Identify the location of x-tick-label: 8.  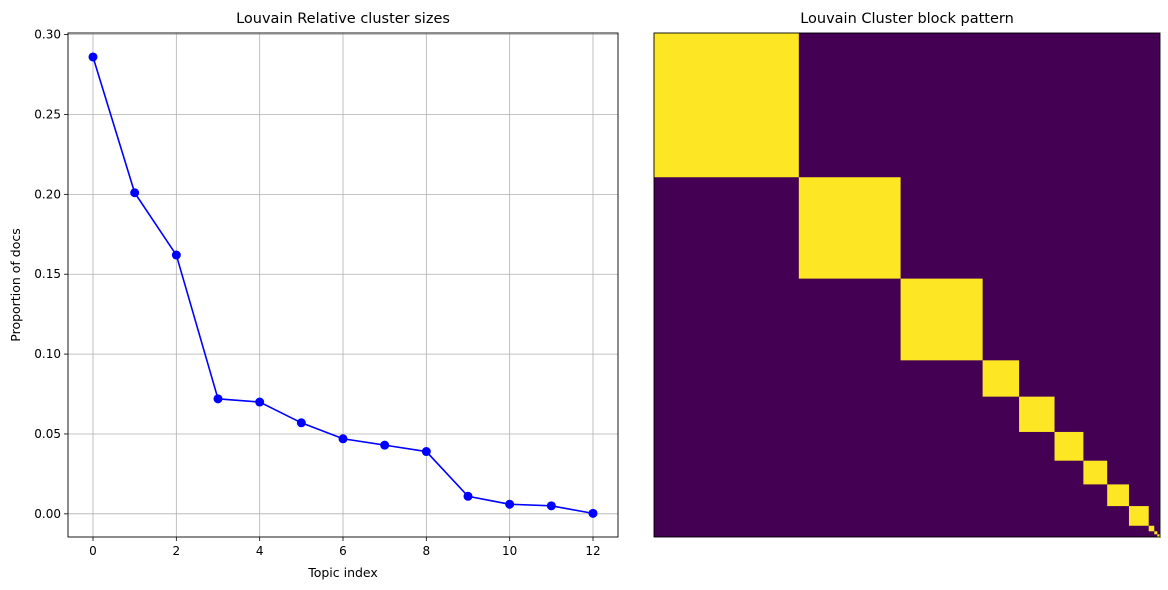
(427, 551).